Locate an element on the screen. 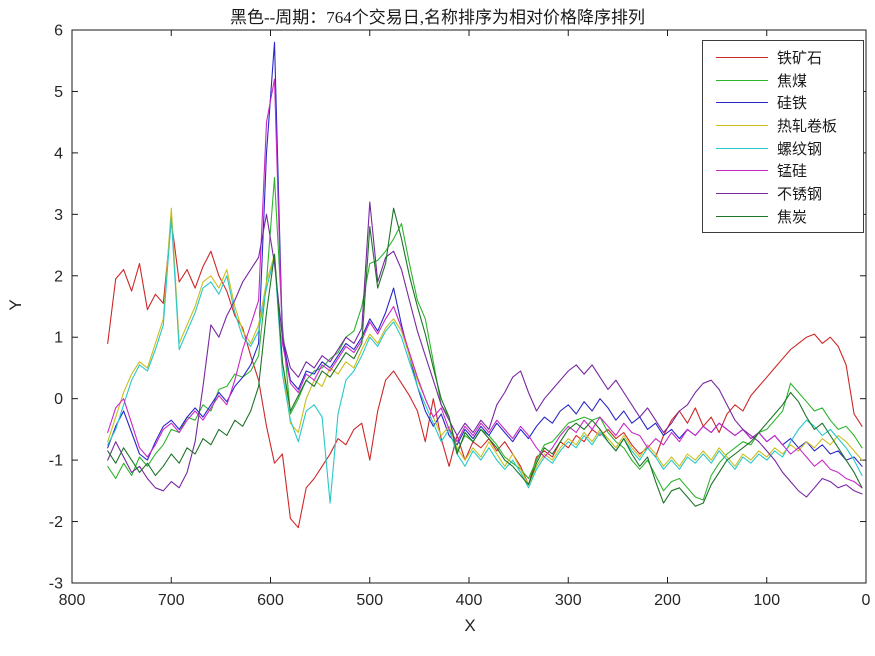  x-axis-label: X is located at coordinates (470, 625).